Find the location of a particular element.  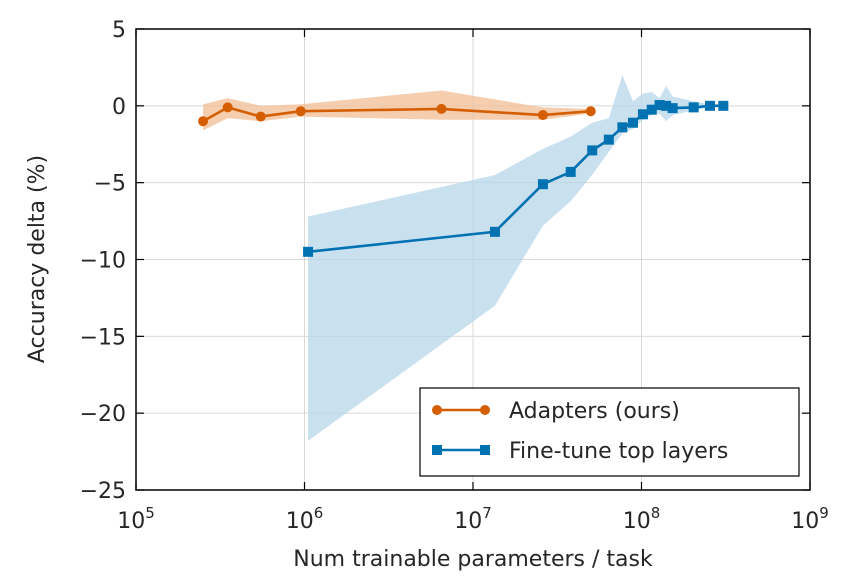

legend: Adapters (ours) Fine-tune top layers is located at coordinates (609, 432).